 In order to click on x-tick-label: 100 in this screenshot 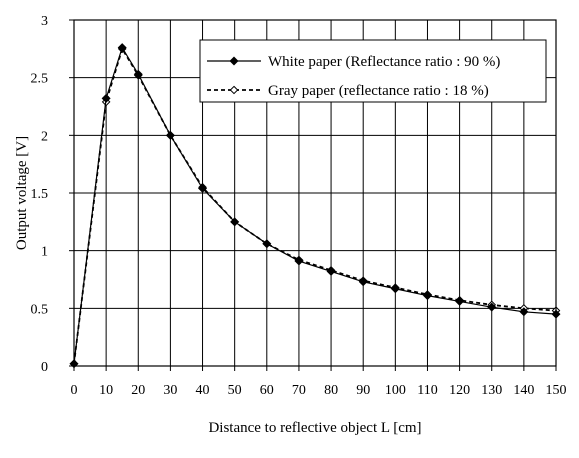, I will do `click(395, 390)`.